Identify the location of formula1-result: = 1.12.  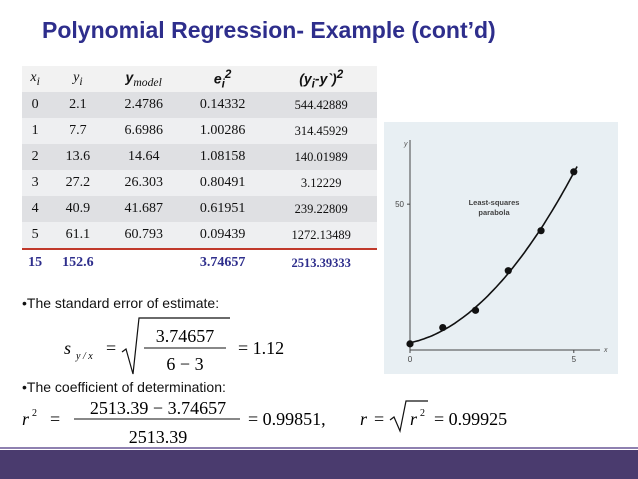
(261, 348).